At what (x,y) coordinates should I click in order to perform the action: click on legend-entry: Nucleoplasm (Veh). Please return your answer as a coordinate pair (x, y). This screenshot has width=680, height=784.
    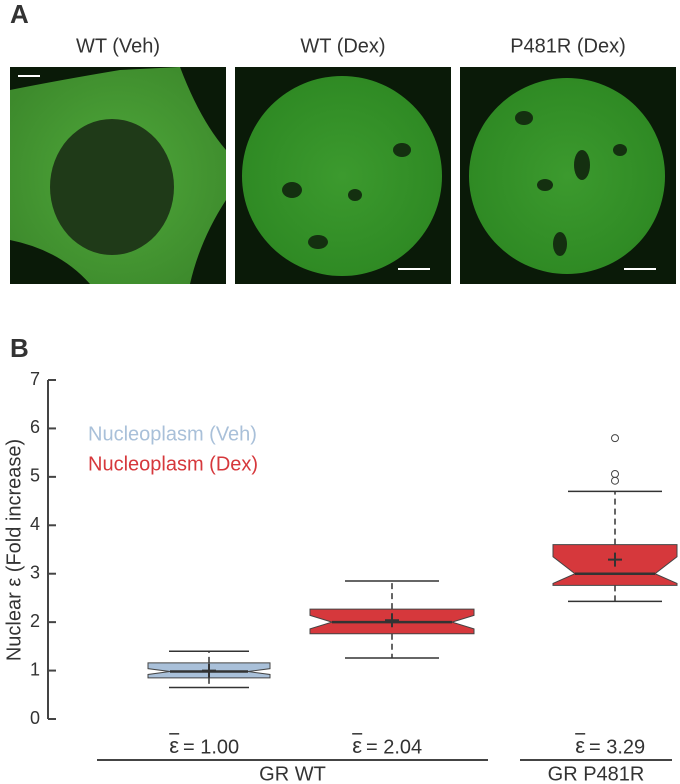
    Looking at the image, I should click on (172, 434).